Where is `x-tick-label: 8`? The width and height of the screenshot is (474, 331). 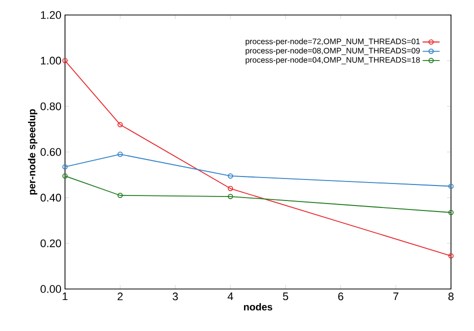
x-tick-label: 8 is located at coordinates (451, 296).